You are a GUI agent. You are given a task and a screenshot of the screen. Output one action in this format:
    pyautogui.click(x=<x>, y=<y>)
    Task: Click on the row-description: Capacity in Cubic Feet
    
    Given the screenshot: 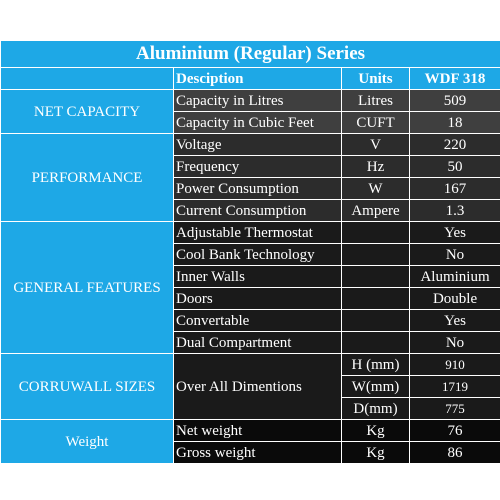 What is the action you would take?
    pyautogui.click(x=257, y=122)
    